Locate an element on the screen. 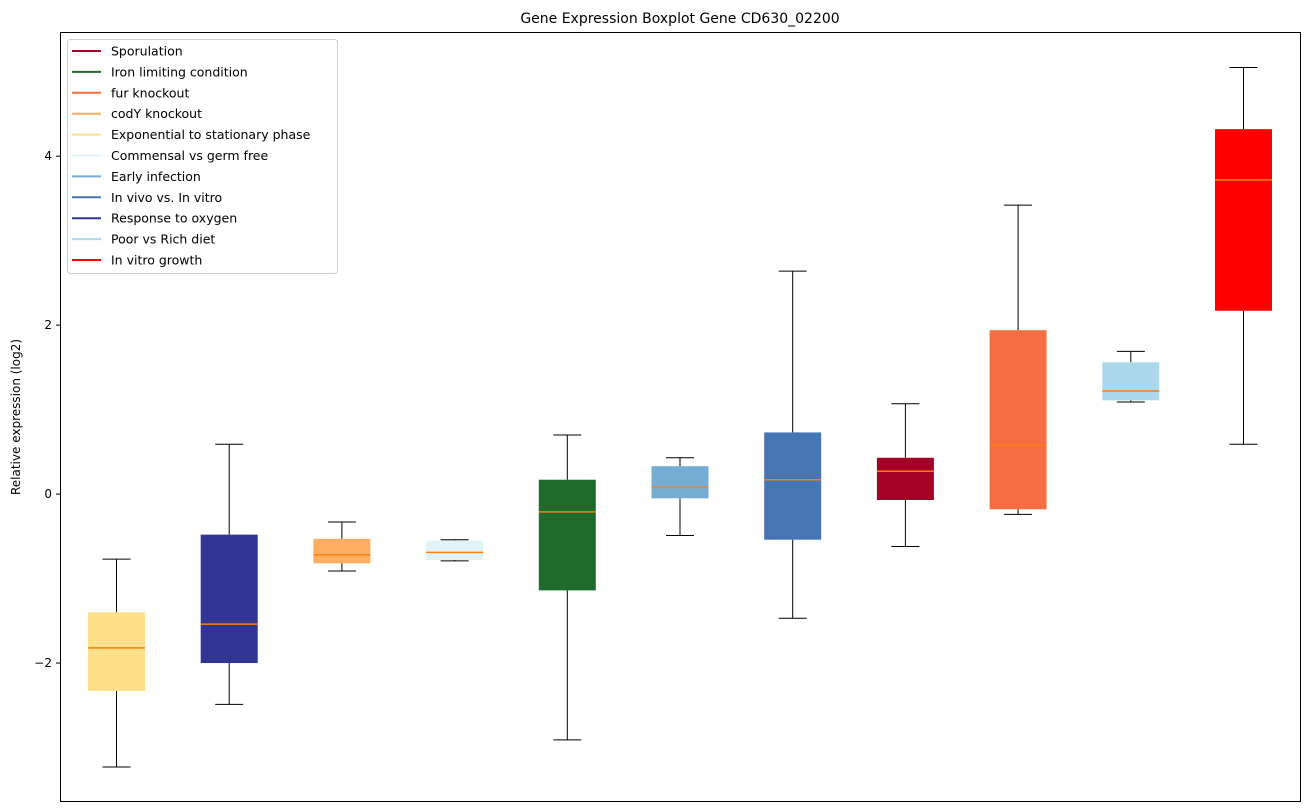 The height and width of the screenshot is (812, 1309). legend-label: In vitro growth is located at coordinates (156, 260).